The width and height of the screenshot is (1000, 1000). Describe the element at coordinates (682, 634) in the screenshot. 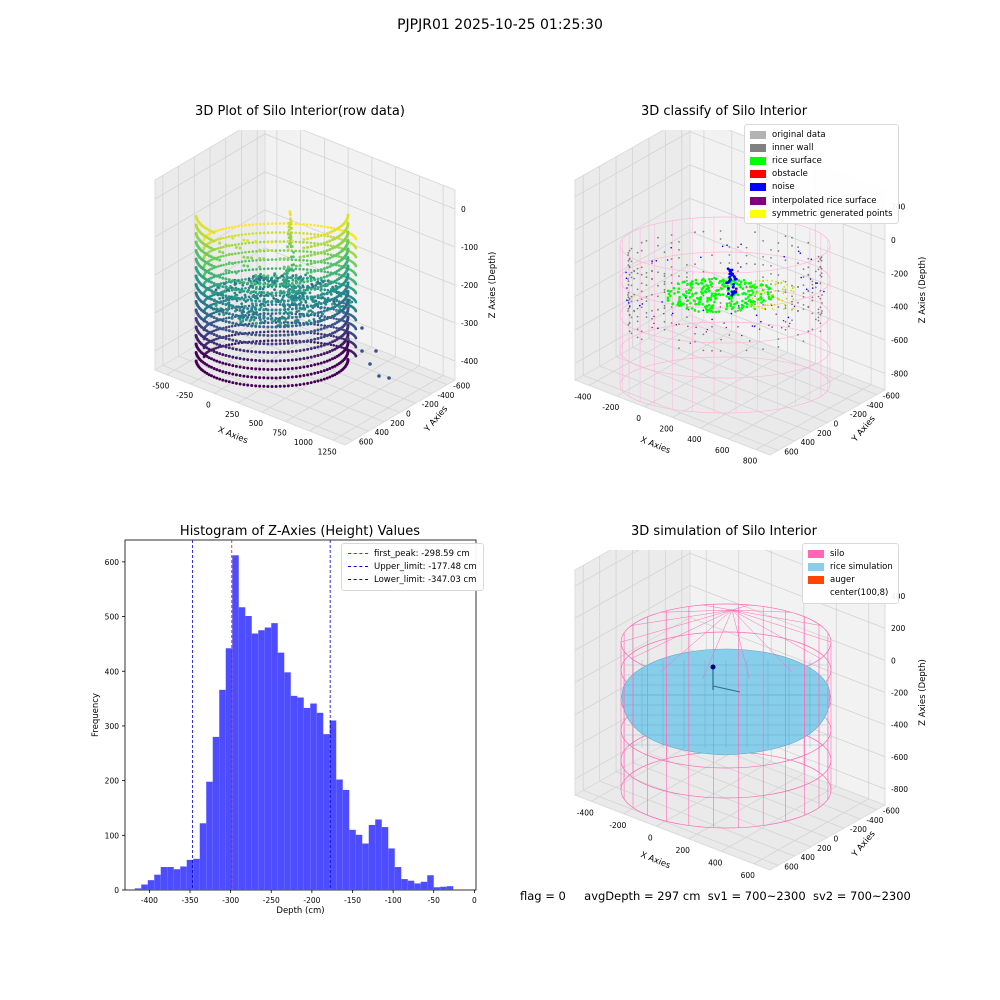

I see `silo-roof-line` at that location.